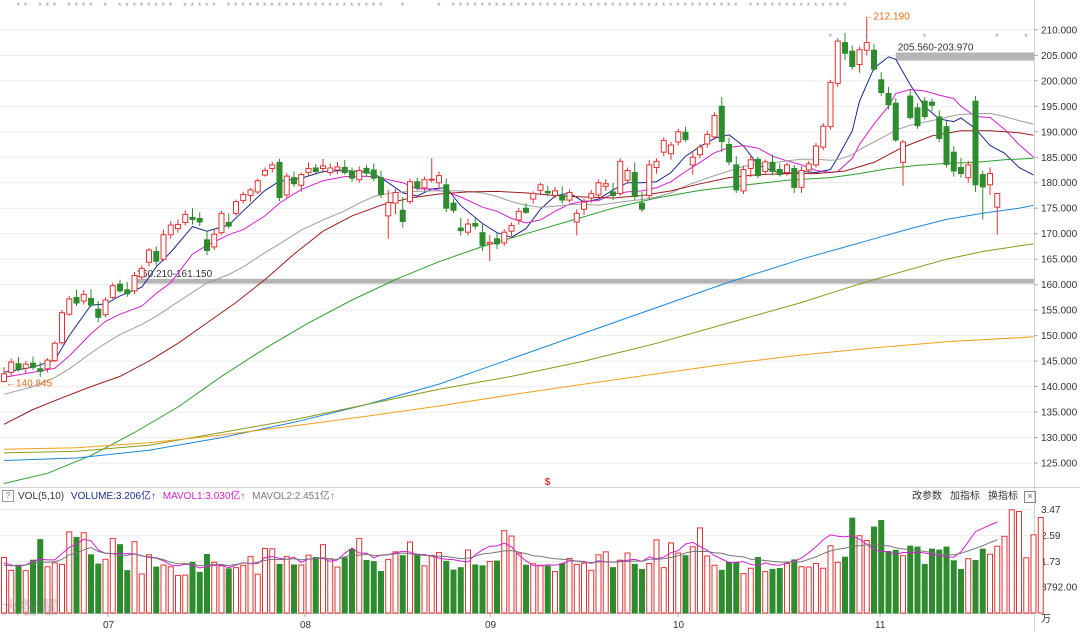 Image resolution: width=1080 pixels, height=636 pixels. I want to click on change-params-button: 改参数, so click(927, 496).